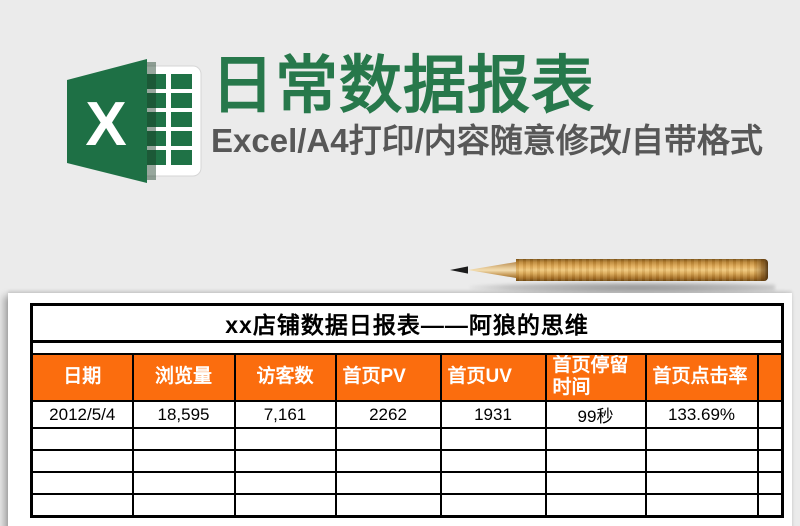  I want to click on col-header-partial, so click(770, 377).